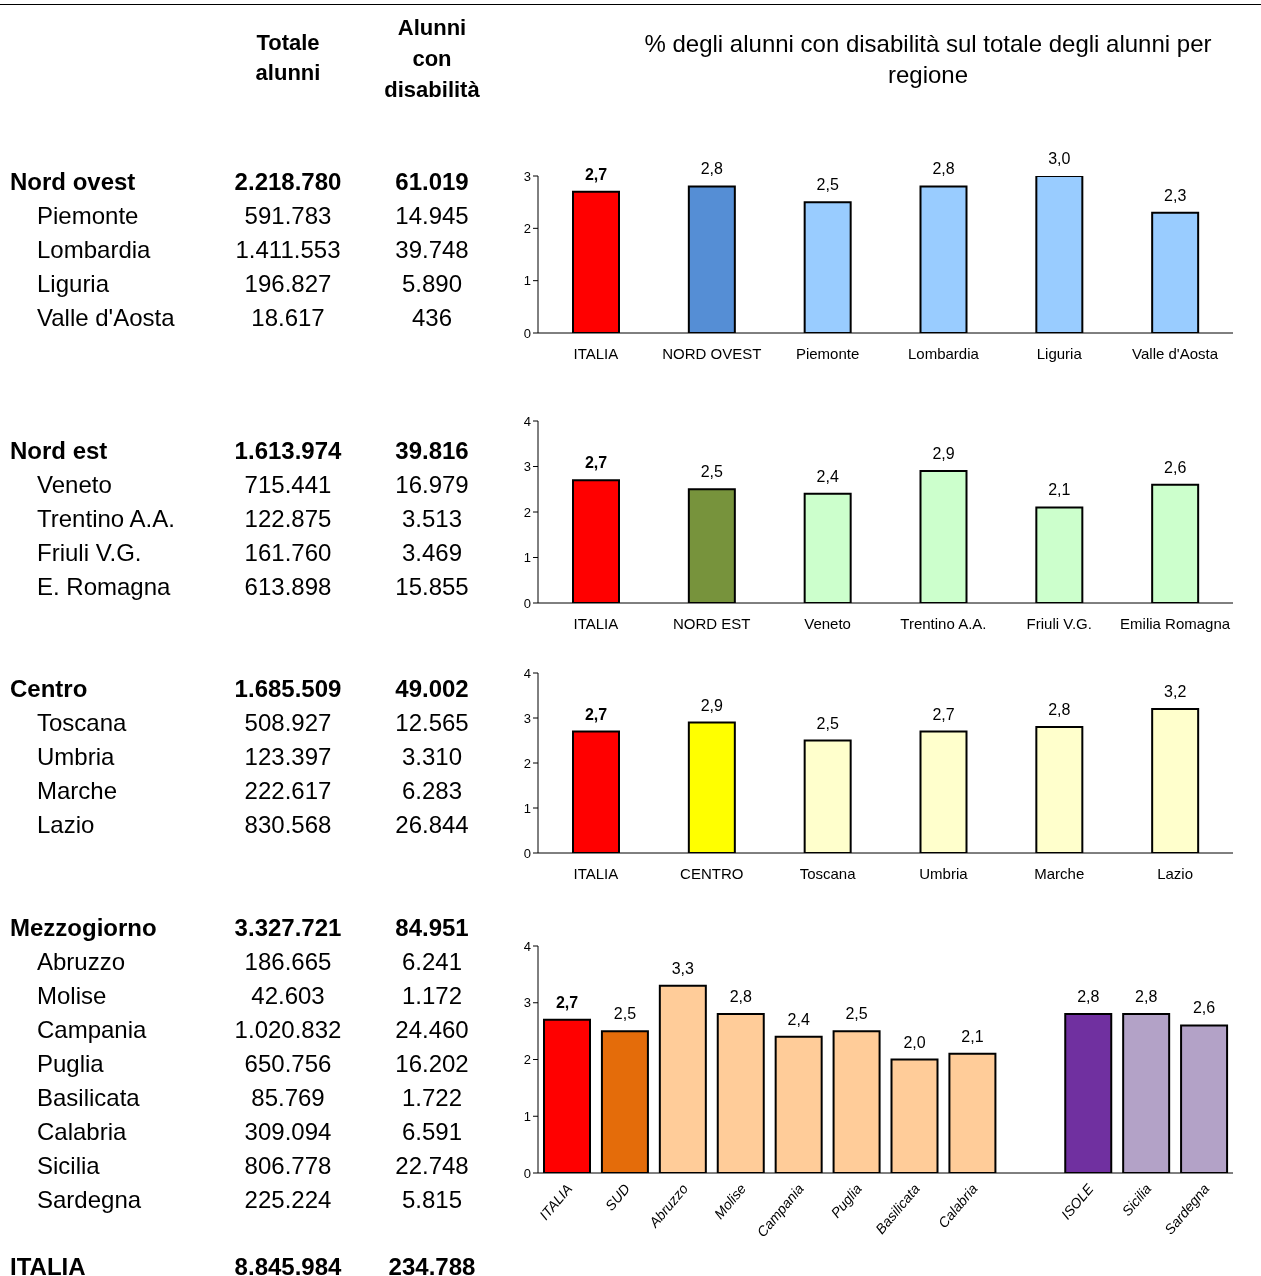 This screenshot has width=1261, height=1276. Describe the element at coordinates (288, 182) in the screenshot. I see `data-label: 2.218.780` at that location.